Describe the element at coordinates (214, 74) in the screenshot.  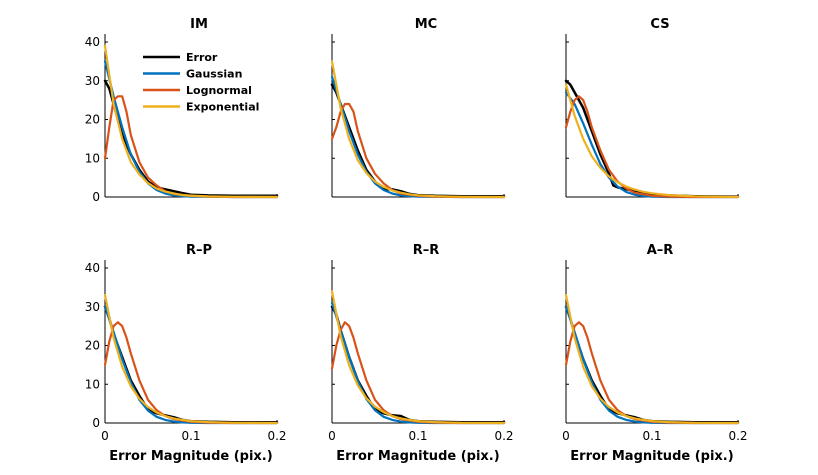
I see `legend-label-gaussian: Gaussian` at that location.